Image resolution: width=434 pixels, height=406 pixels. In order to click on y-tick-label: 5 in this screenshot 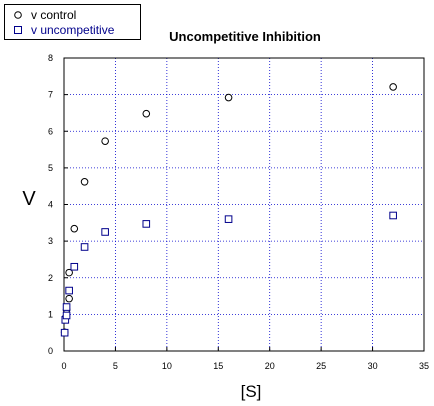, I will do `click(50, 168)`.